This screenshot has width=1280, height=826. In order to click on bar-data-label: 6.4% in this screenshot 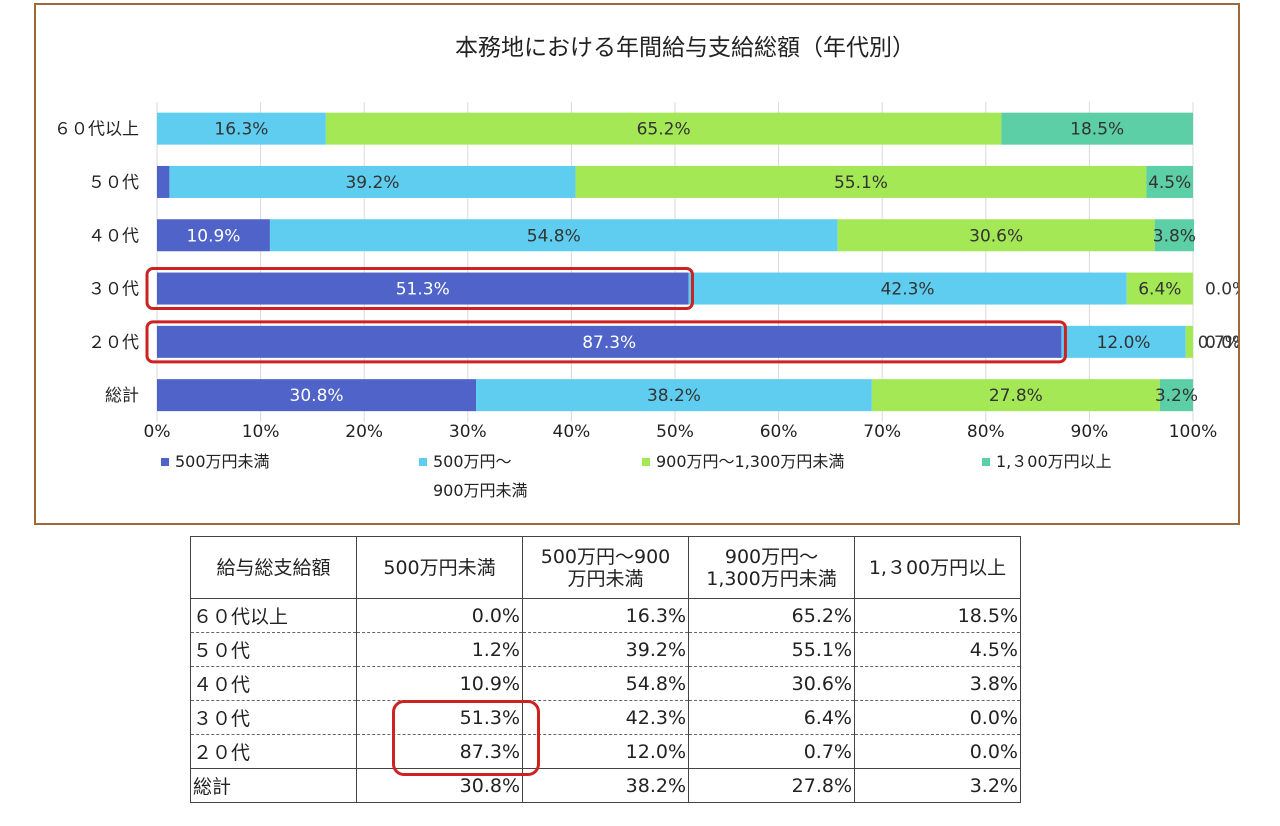, I will do `click(1159, 290)`.